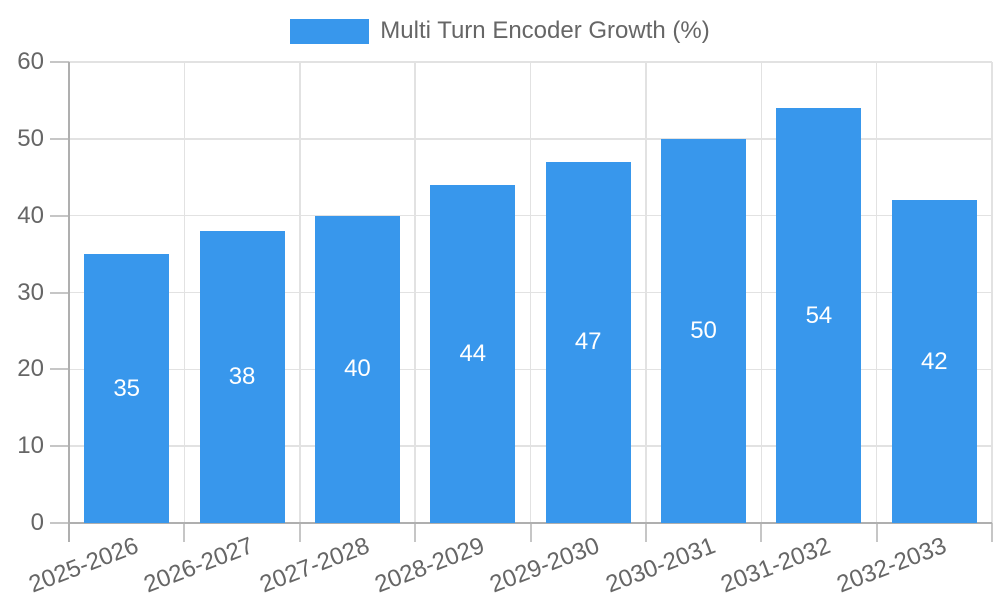  I want to click on y-tick-label: 60, so click(30, 61).